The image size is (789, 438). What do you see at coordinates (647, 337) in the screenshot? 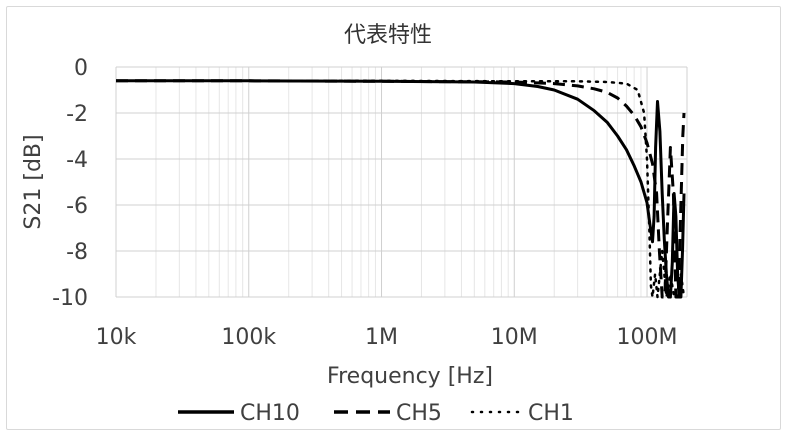
I see `x-tick-label: 100M` at bounding box center [647, 337].